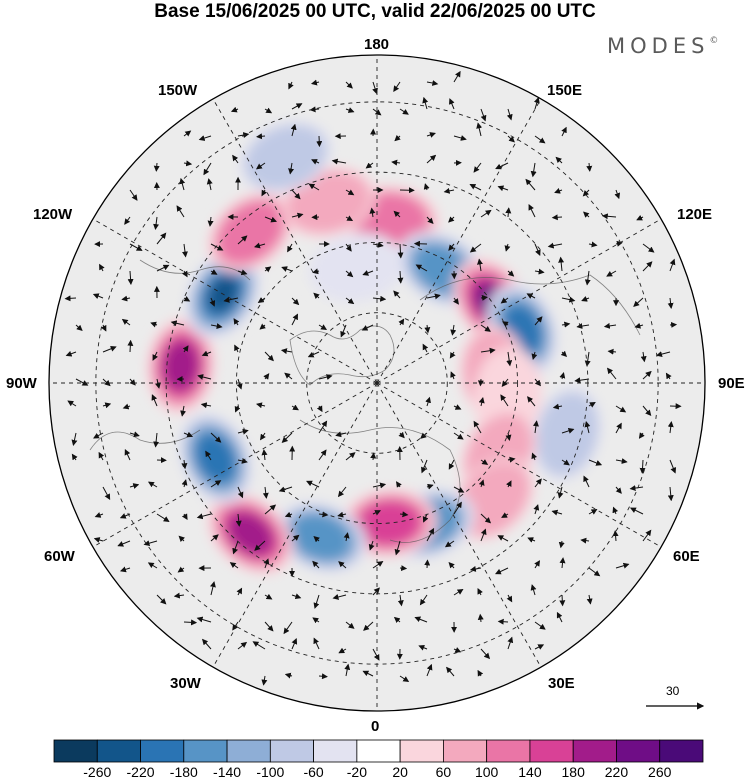 The height and width of the screenshot is (783, 750). I want to click on colorbar-tick-label: 180, so click(573, 772).